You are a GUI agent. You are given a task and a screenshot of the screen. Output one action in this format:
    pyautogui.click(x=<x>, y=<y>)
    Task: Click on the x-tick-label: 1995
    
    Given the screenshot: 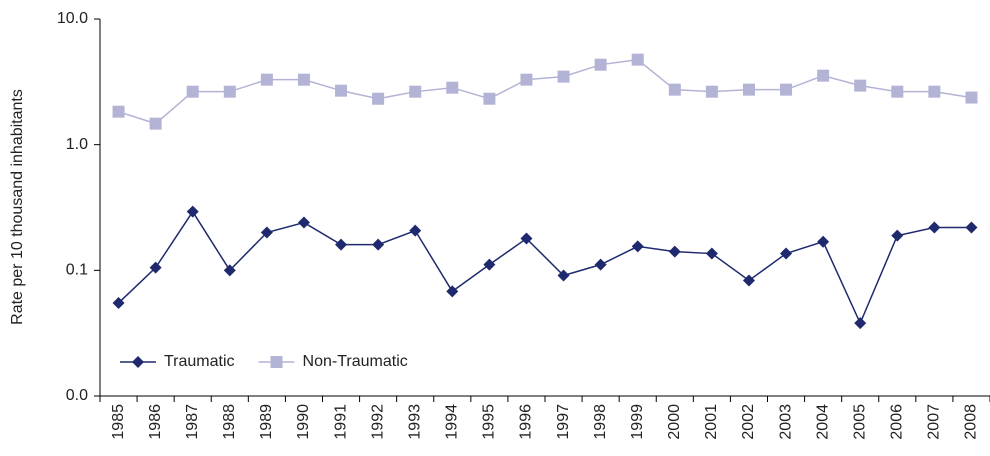 What is the action you would take?
    pyautogui.click(x=489, y=422)
    